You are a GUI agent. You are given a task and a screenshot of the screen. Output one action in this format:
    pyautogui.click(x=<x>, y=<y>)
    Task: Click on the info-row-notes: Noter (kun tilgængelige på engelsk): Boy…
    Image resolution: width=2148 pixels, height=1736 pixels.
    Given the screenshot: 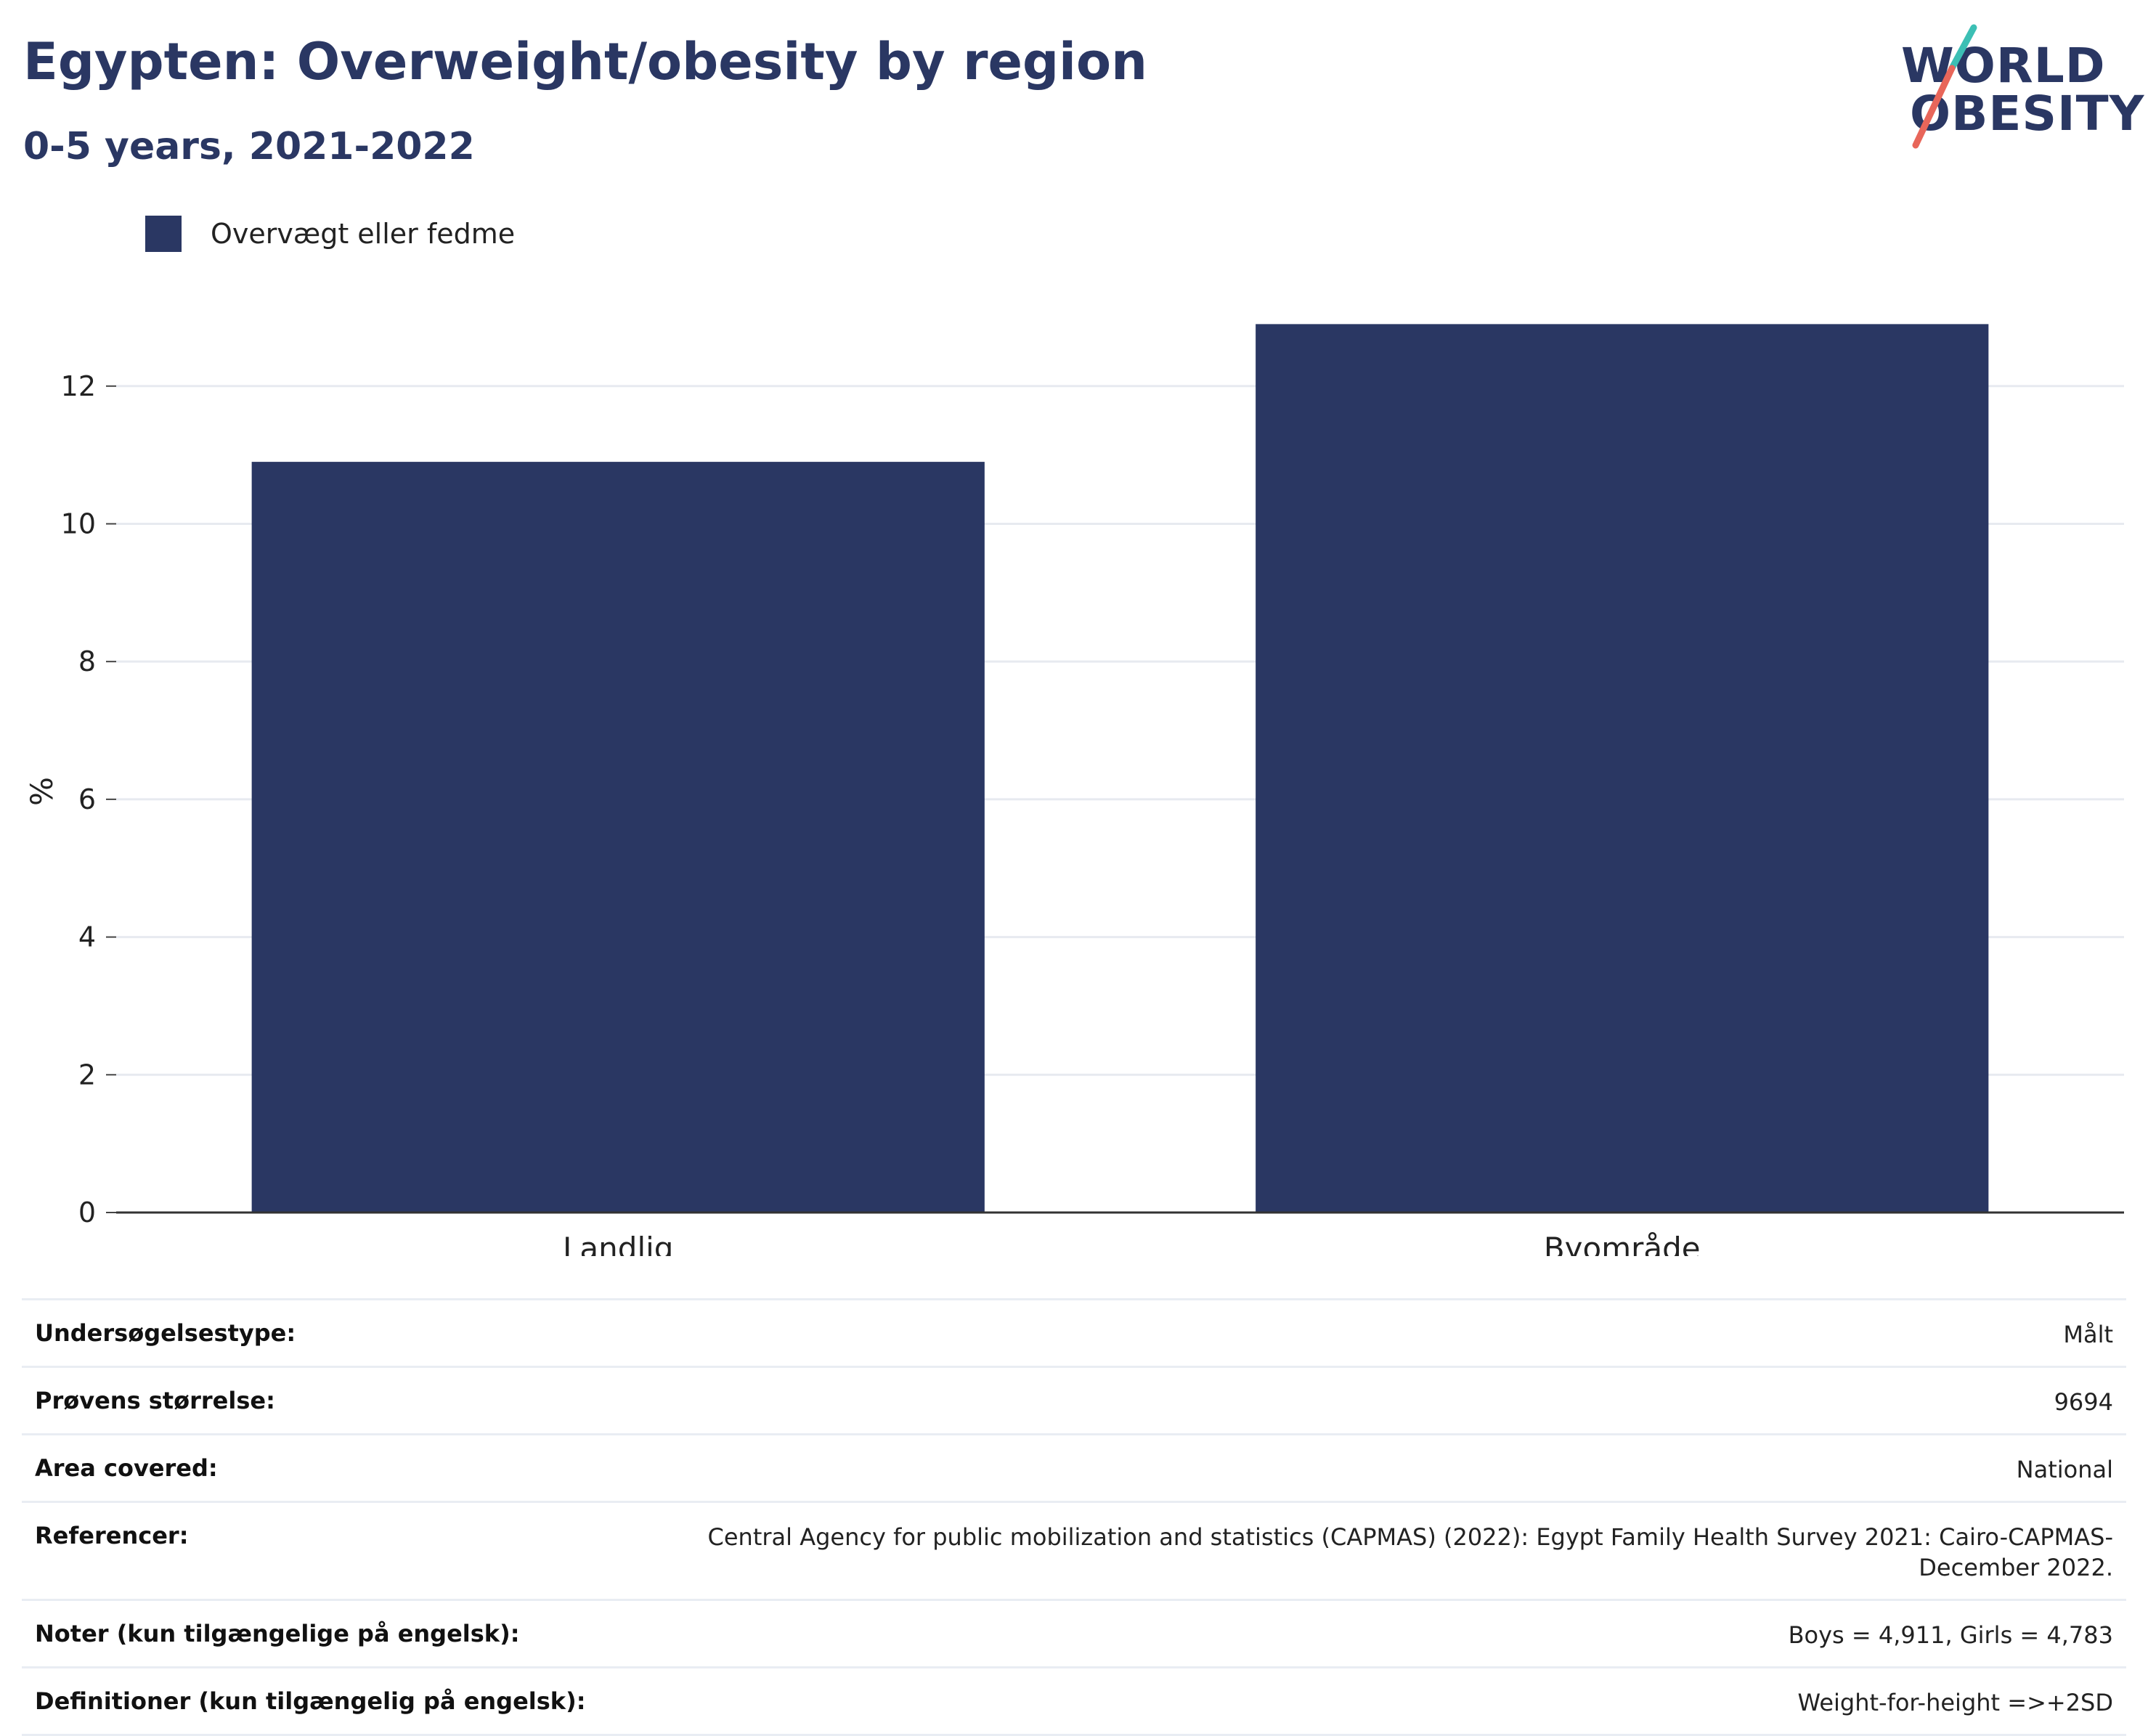 What is the action you would take?
    pyautogui.click(x=1074, y=1632)
    